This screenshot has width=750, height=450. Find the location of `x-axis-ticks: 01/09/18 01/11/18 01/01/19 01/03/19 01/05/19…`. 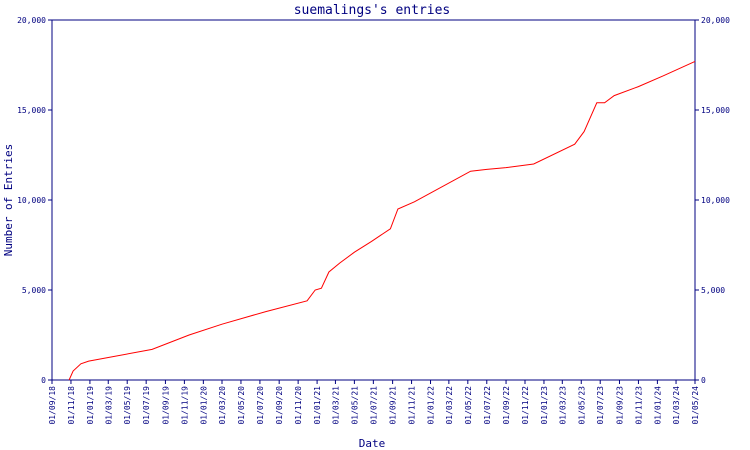

x-axis-ticks: 01/09/18 01/11/18 01/01/19 01/03/19 01/05/19… is located at coordinates (374, 402).